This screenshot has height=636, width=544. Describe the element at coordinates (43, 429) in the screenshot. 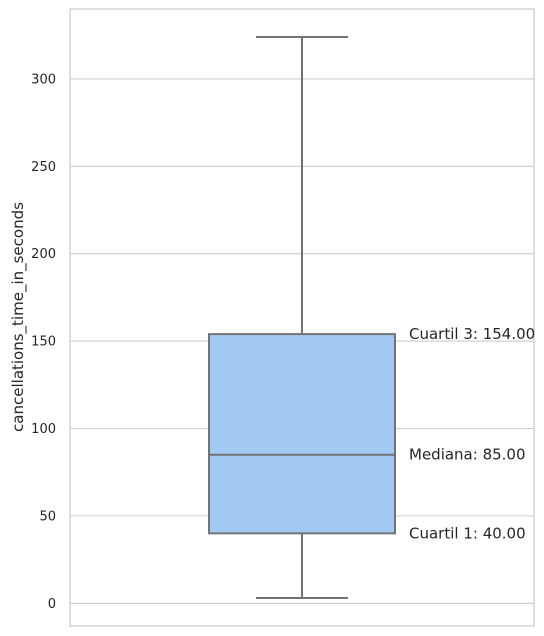

I see `y-tick-label: 100` at that location.